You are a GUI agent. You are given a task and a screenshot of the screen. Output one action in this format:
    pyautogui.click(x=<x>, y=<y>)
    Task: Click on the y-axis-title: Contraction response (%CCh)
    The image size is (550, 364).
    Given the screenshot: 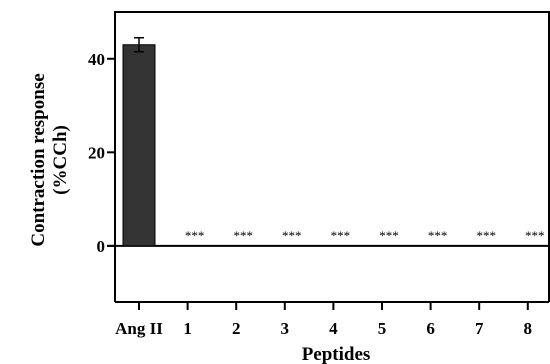 What is the action you would take?
    pyautogui.click(x=49, y=159)
    